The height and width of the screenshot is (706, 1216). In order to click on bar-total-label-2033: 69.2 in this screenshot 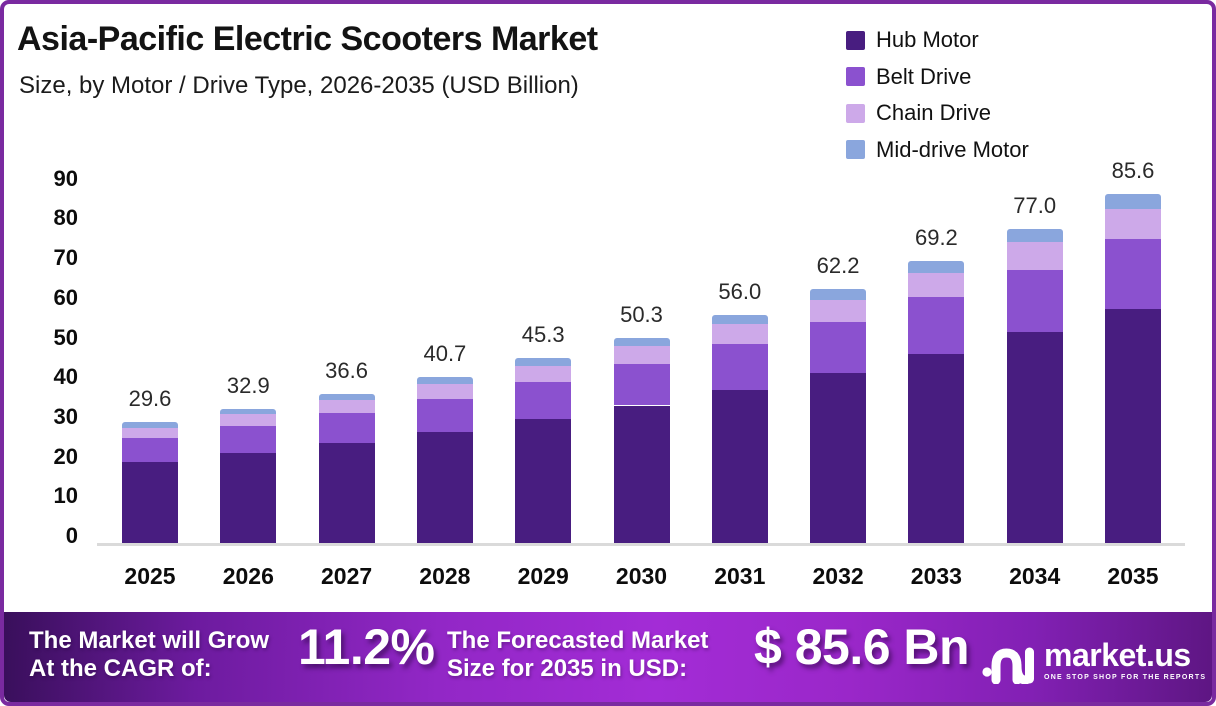, I will do `click(936, 237)`.